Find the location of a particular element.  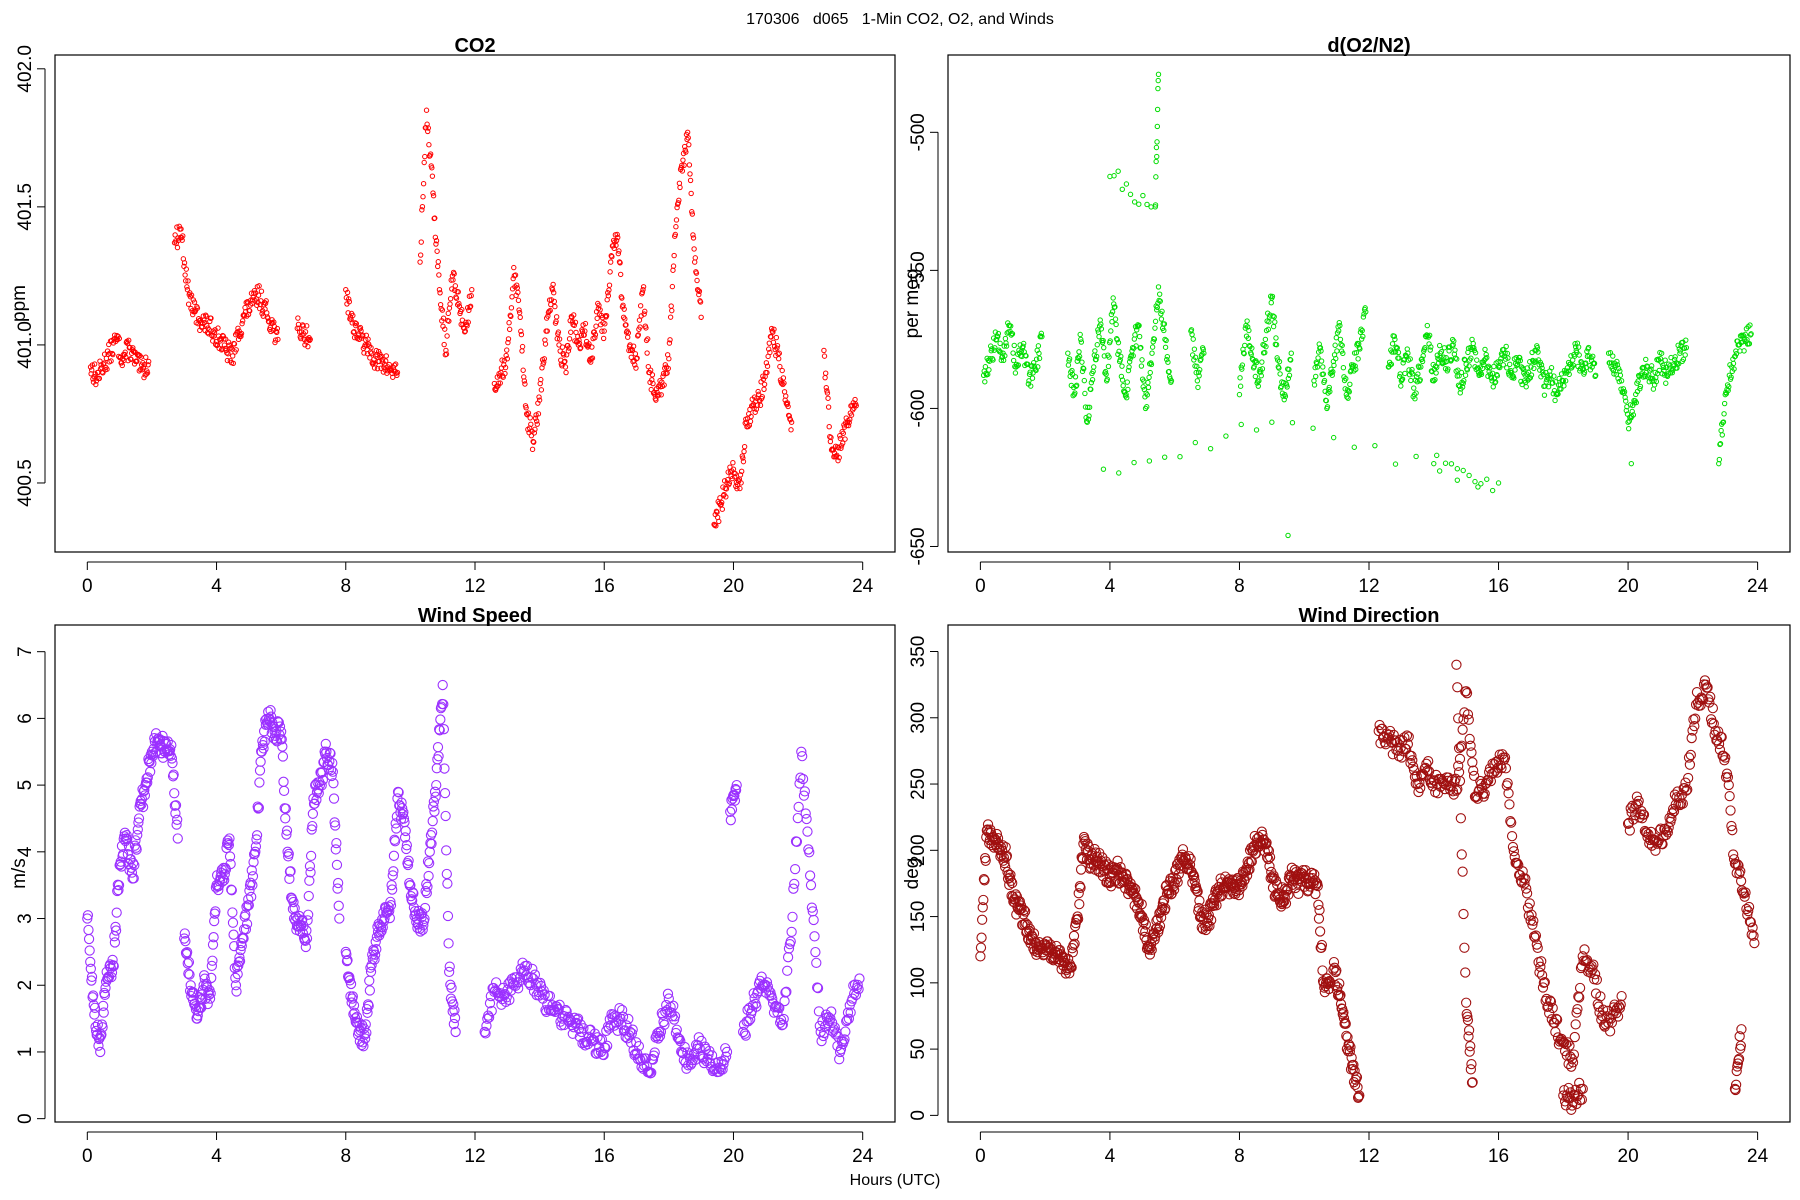

o2-x-tick-label: 12 is located at coordinates (1368, 586).